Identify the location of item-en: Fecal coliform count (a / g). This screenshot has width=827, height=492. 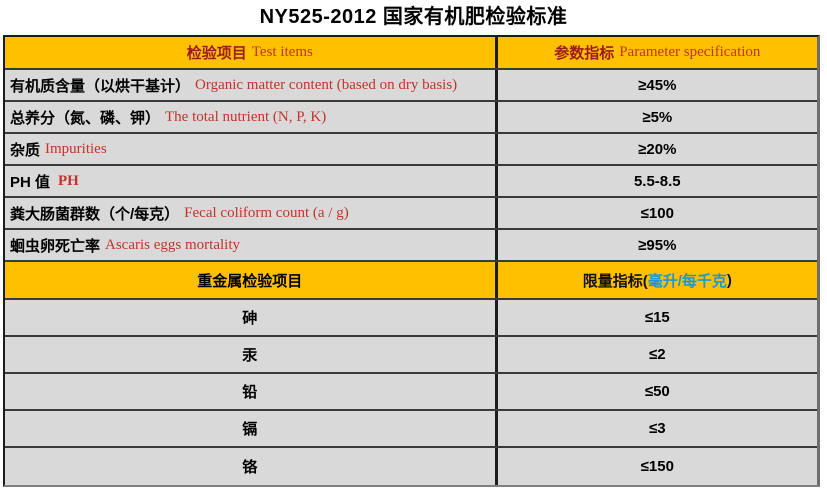
(266, 212).